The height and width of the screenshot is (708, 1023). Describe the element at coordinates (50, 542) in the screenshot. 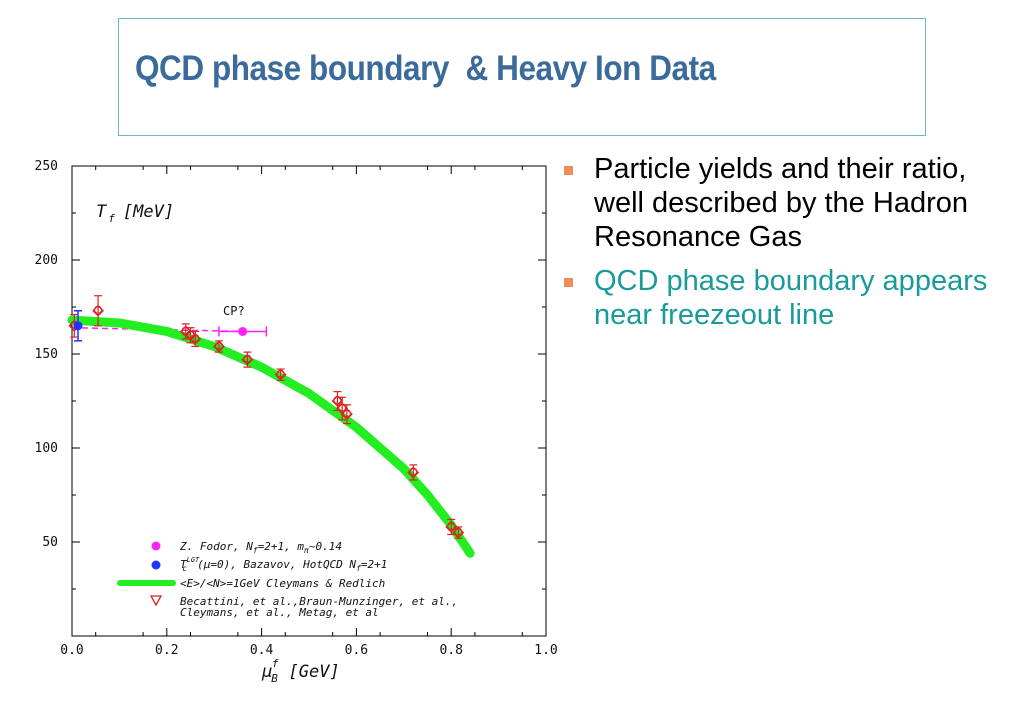

I see `y-tick-label: 50` at that location.